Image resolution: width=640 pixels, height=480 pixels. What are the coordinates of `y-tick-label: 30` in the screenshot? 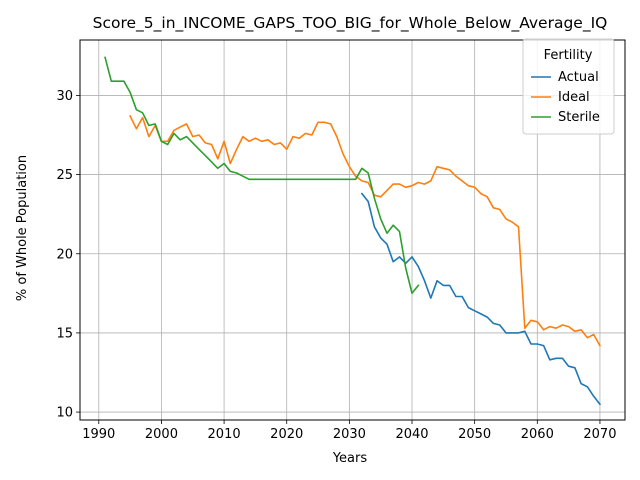 It's located at (64, 96).